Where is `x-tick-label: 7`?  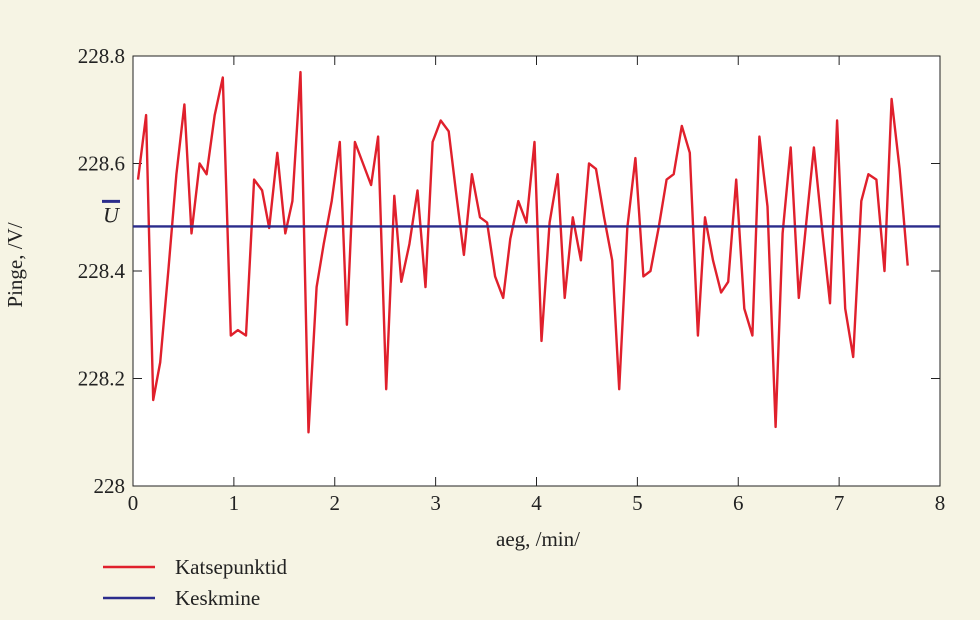 x-tick-label: 7 is located at coordinates (839, 503).